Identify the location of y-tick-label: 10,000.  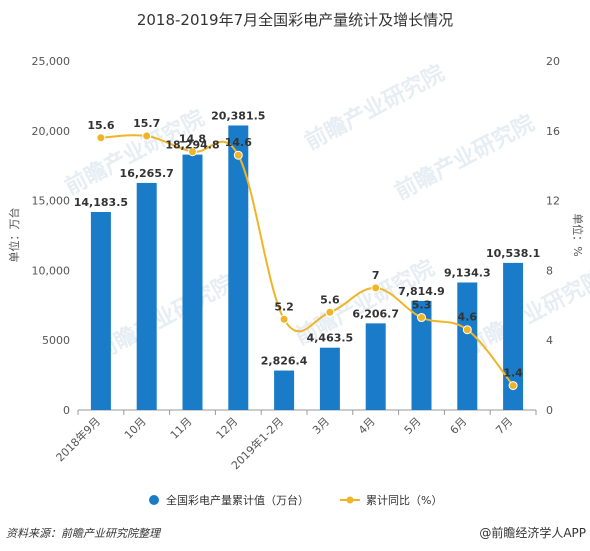
(51, 270).